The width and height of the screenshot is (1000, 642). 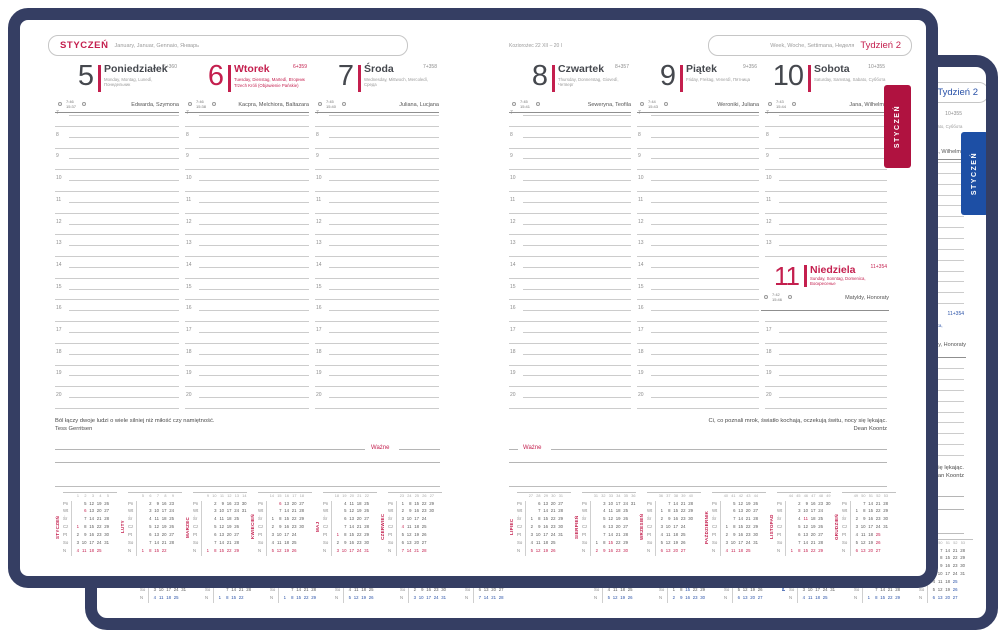 What do you see at coordinates (132, 536) in the screenshot?
I see `mini-day-label: Pt` at bounding box center [132, 536].